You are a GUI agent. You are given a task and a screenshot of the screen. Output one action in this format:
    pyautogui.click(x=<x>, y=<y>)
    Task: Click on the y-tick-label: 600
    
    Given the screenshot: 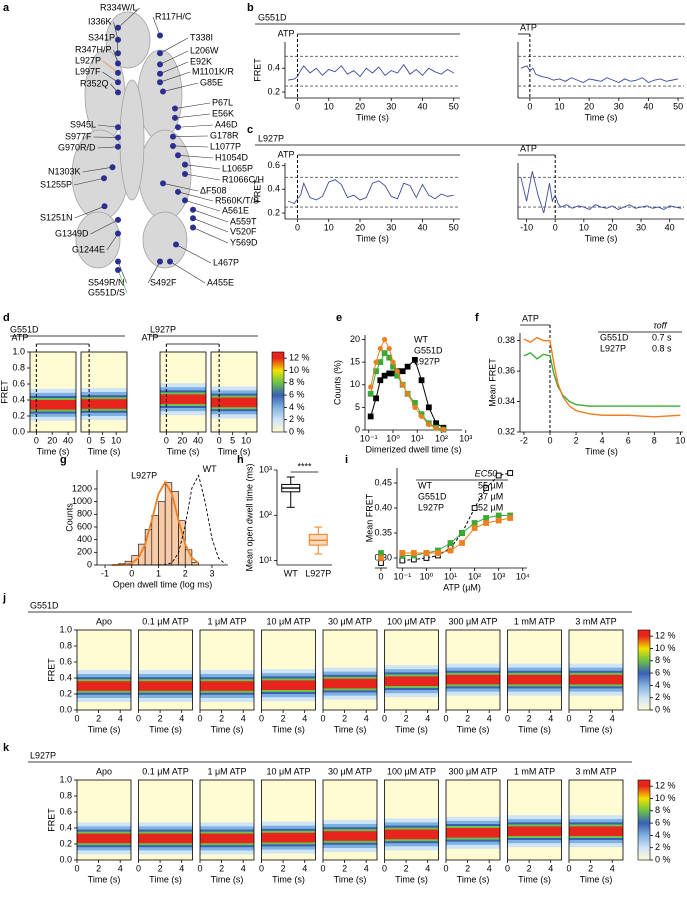 What is the action you would take?
    pyautogui.click(x=84, y=526)
    